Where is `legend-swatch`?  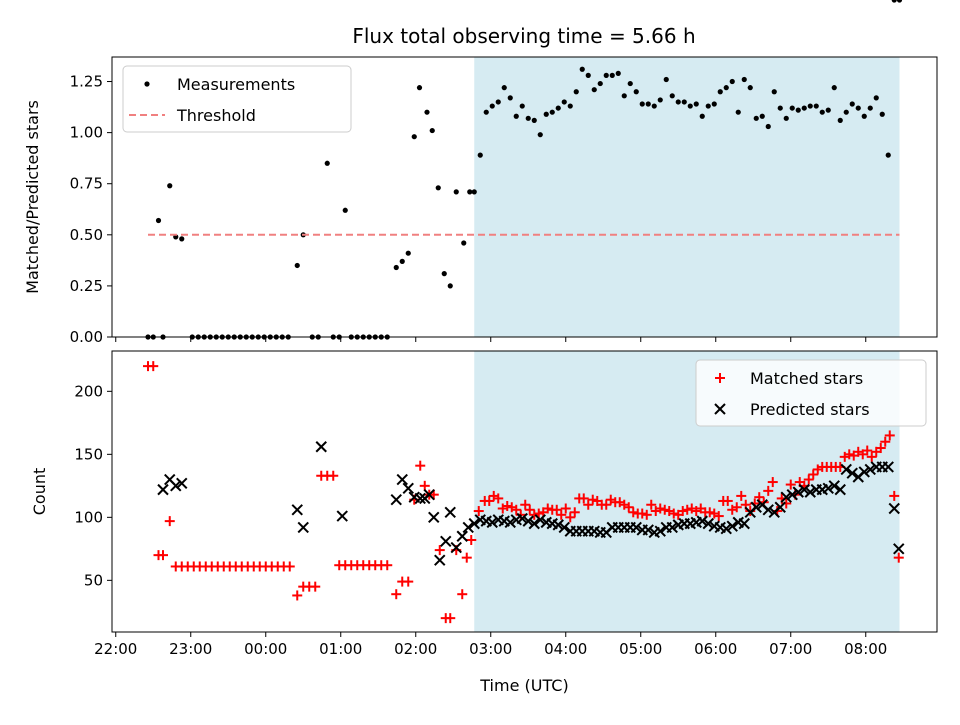
legend-swatch is located at coordinates (720, 378).